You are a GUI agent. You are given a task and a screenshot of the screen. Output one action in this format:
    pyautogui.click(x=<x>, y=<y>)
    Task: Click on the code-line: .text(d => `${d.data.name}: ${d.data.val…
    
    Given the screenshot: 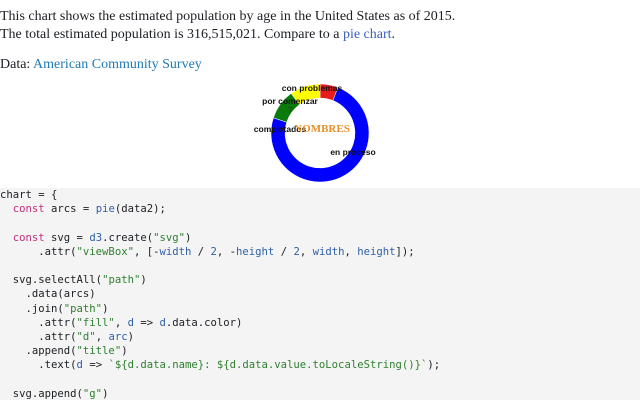 What is the action you would take?
    pyautogui.click(x=220, y=365)
    